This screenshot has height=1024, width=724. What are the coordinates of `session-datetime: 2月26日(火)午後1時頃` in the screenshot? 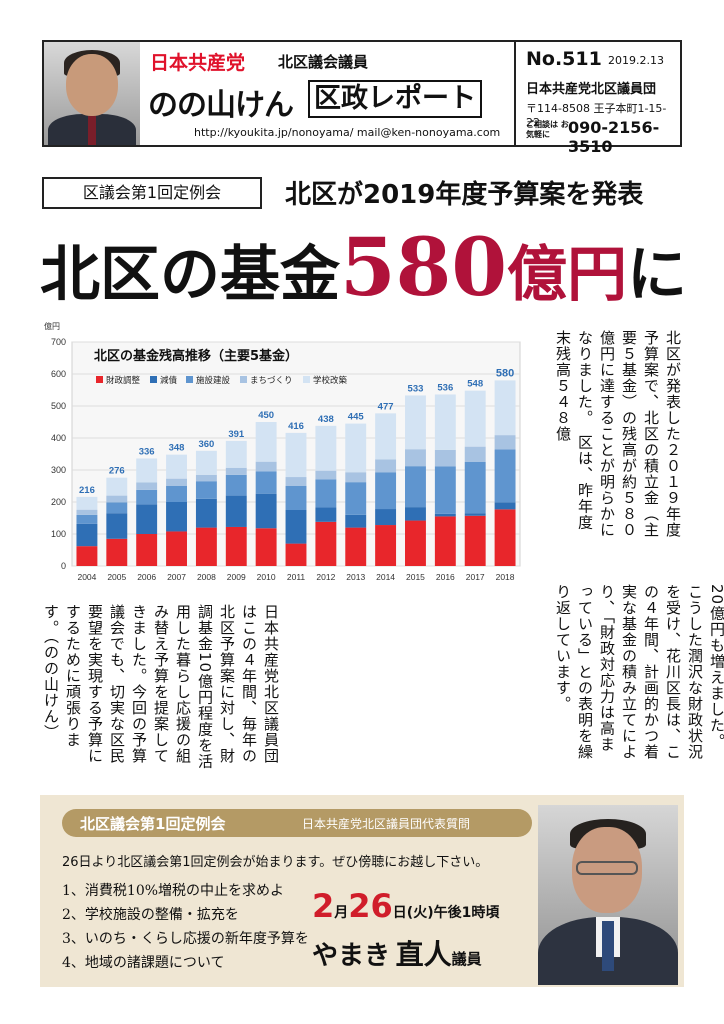 It's located at (405, 906).